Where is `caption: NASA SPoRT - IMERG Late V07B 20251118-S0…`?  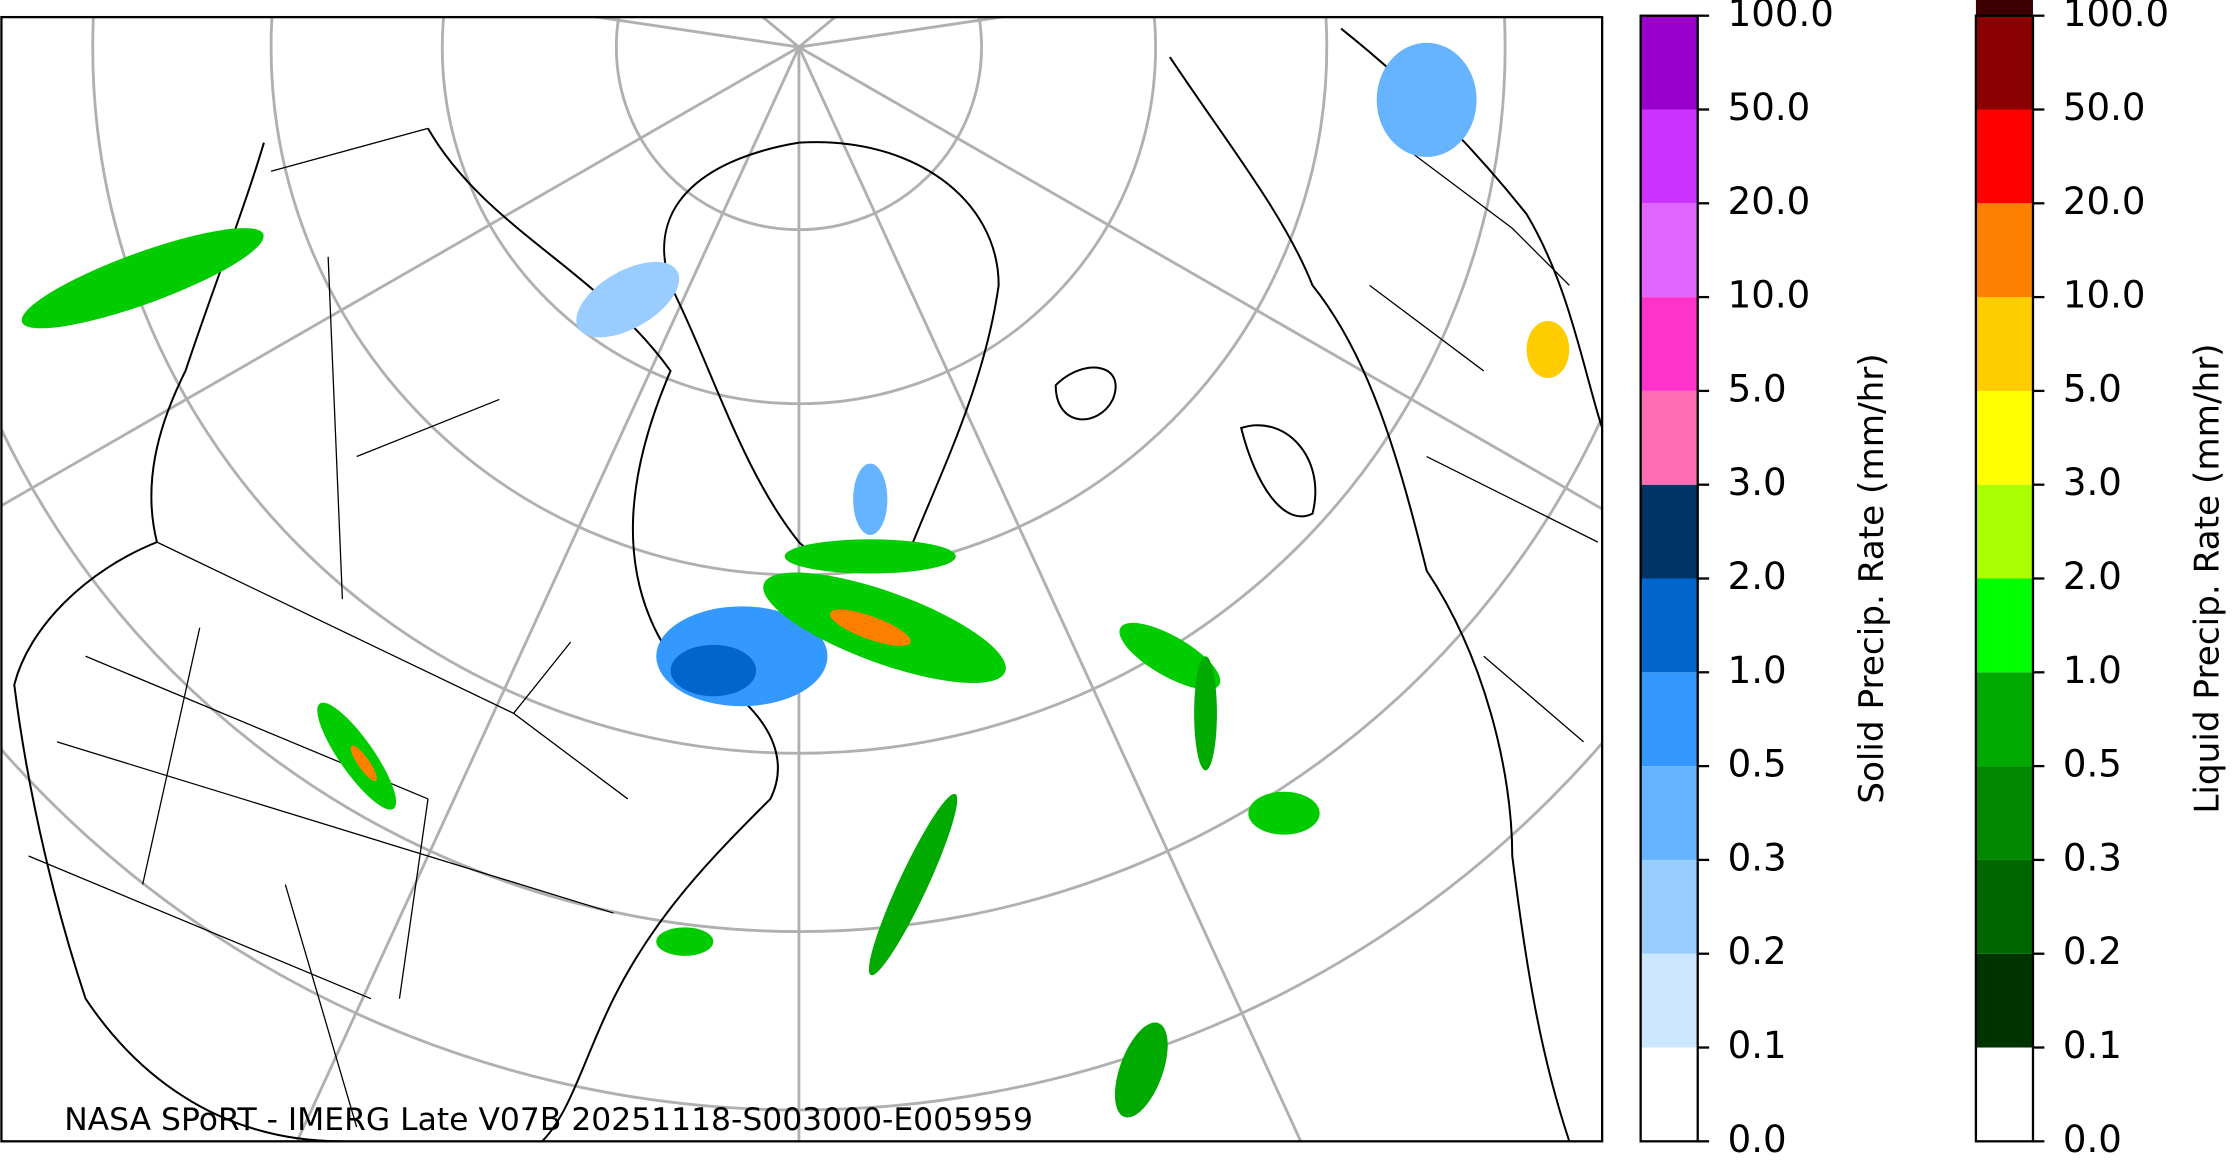
caption: NASA SPoRT - IMERG Late V07B 20251118-S0… is located at coordinates (548, 1120).